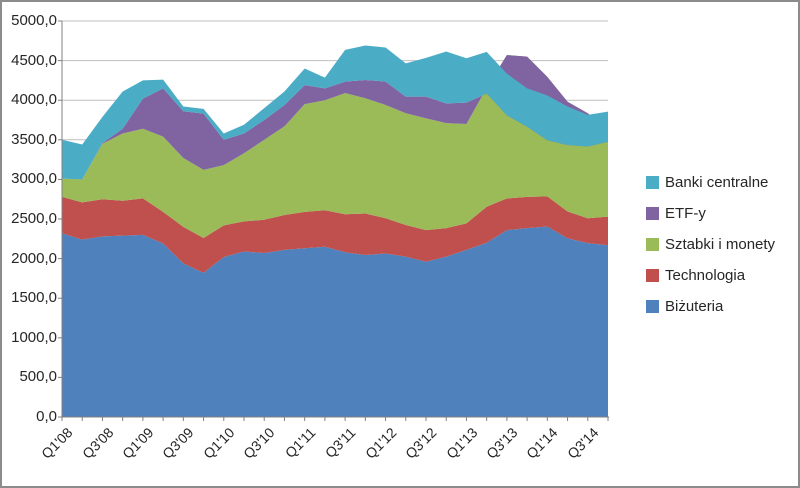 This screenshot has height=488, width=800. What do you see at coordinates (694, 306) in the screenshot?
I see `legend-label: Biżuteria` at bounding box center [694, 306].